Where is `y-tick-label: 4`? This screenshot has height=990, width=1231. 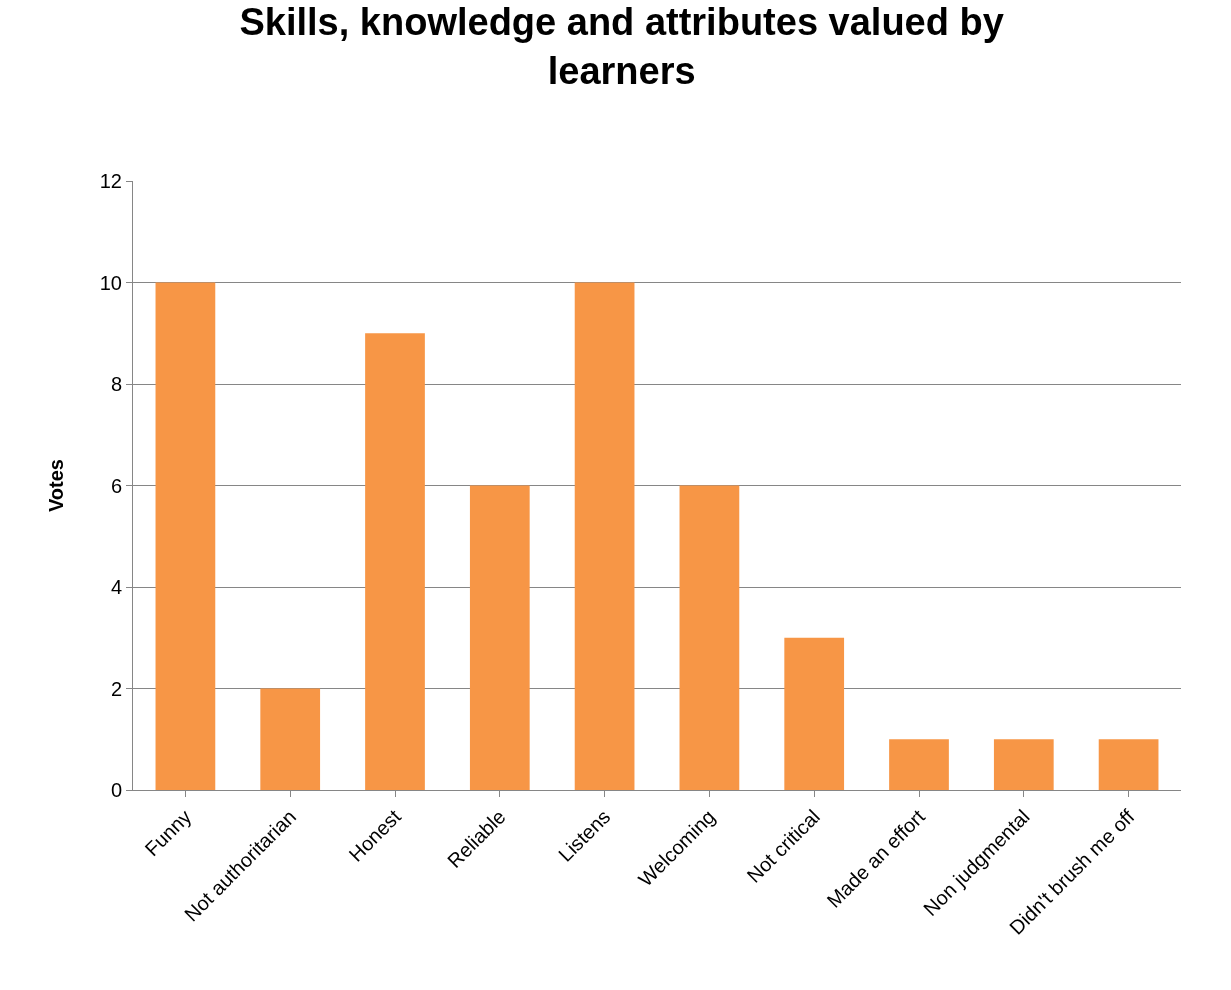
y-tick-label: 4 is located at coordinates (116, 587).